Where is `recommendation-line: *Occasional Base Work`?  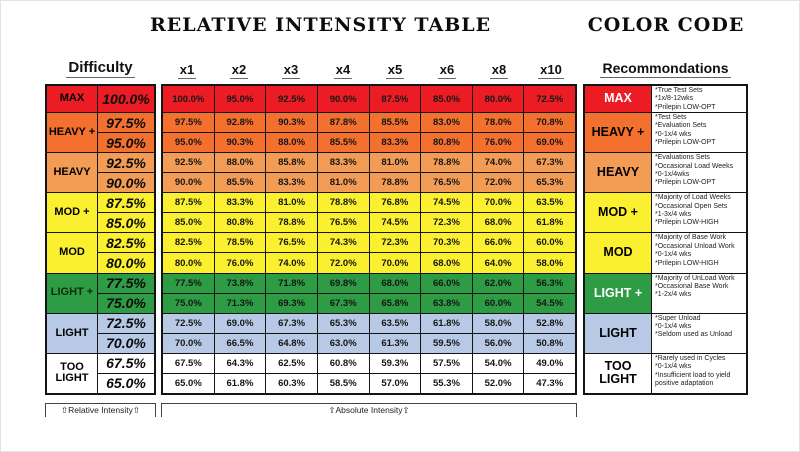
recommendation-line: *Occasional Base Work is located at coordinates (692, 286).